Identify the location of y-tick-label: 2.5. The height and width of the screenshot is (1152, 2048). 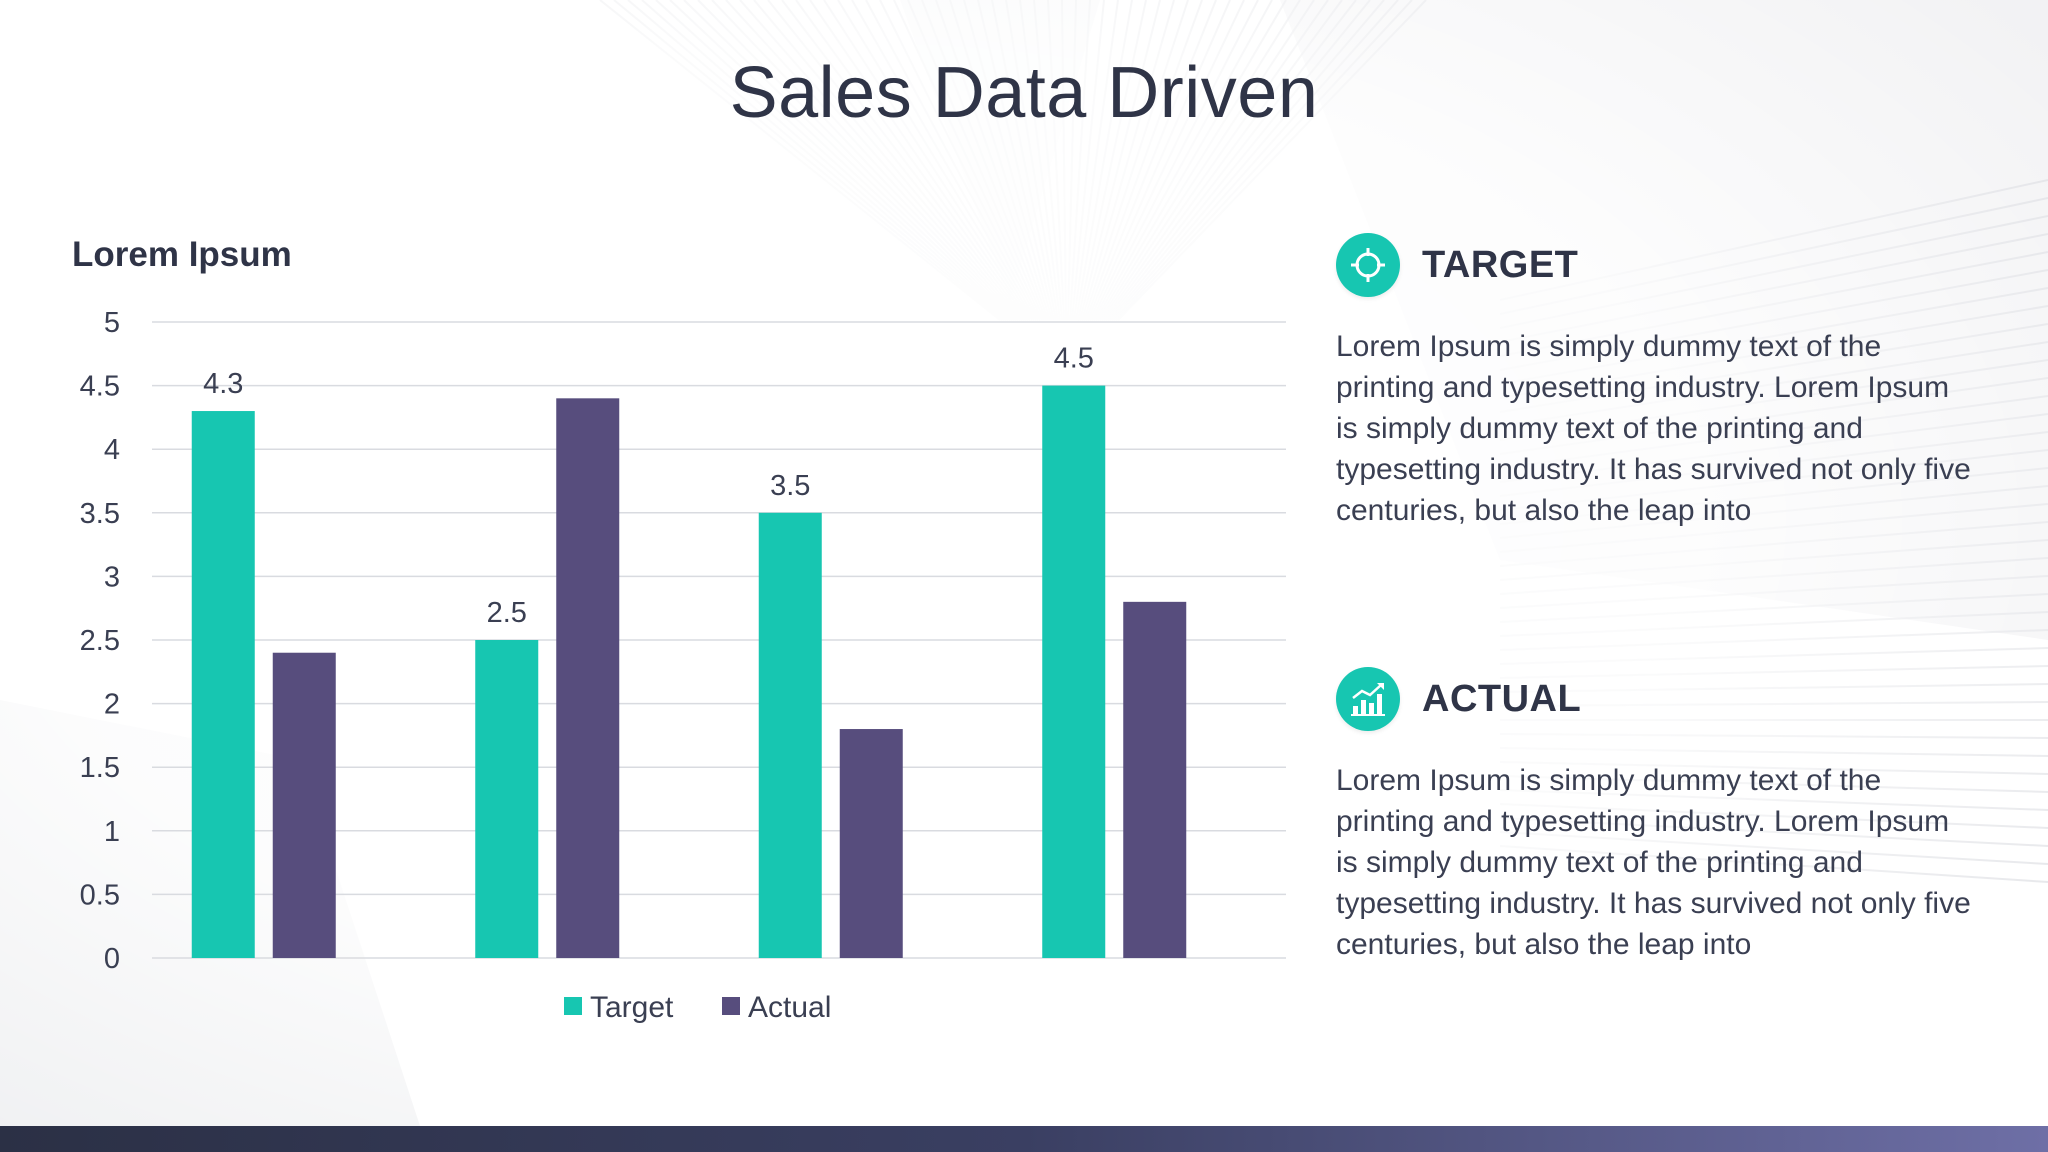
(100, 641).